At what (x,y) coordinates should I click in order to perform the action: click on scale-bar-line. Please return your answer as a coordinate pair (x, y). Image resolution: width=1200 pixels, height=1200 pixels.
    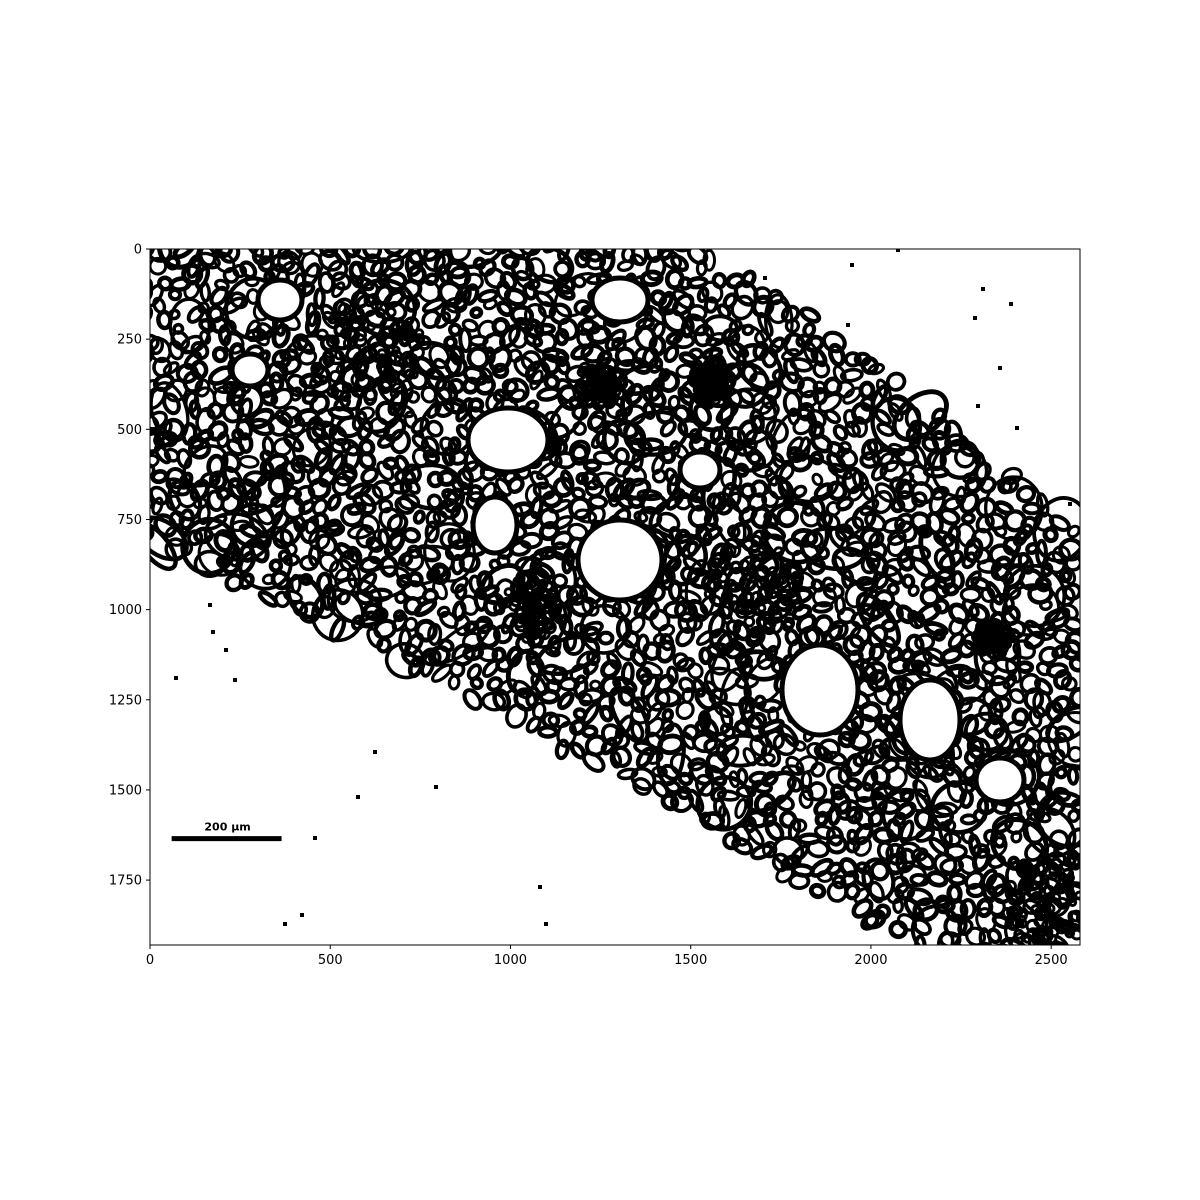
    Looking at the image, I should click on (226, 839).